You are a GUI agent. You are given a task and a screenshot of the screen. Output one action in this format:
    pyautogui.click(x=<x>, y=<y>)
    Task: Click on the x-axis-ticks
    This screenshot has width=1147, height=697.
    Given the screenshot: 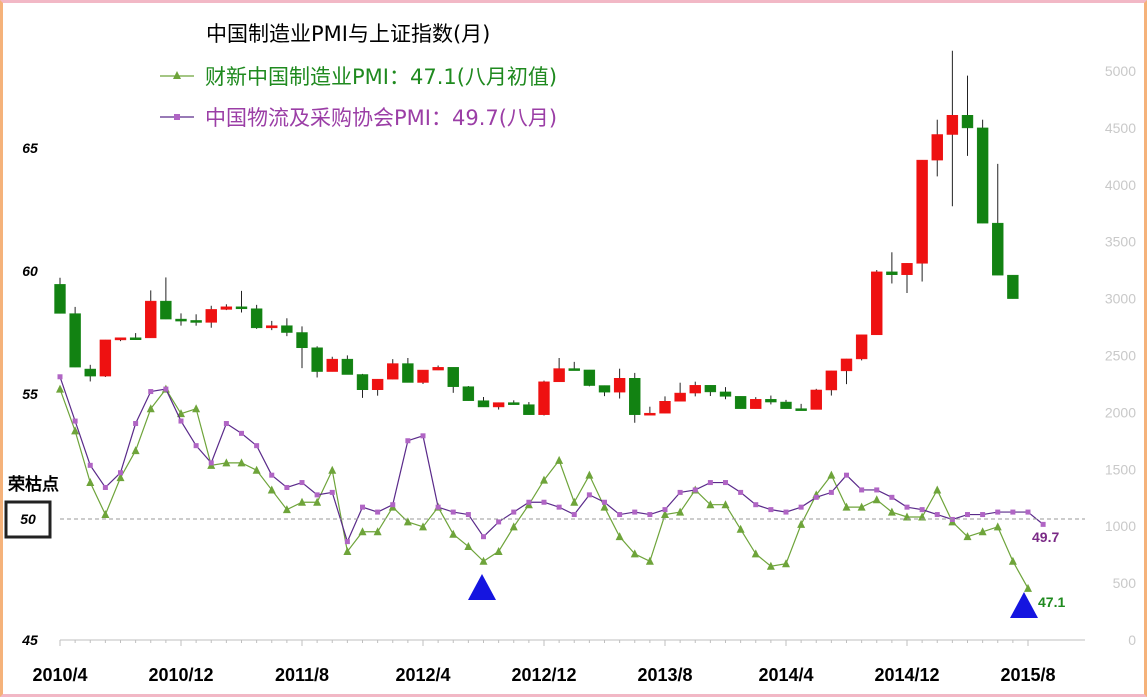 What is the action you would take?
    pyautogui.click(x=544, y=643)
    